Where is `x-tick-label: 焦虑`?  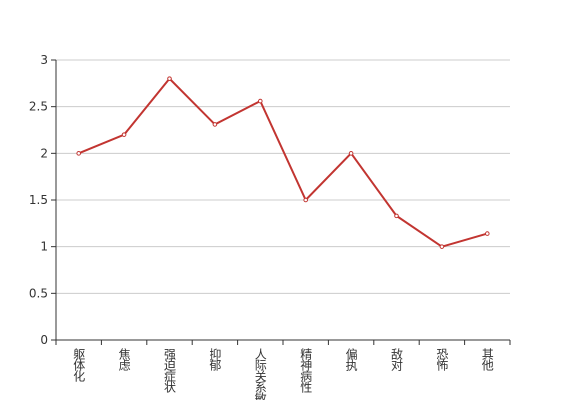
x-tick-label: 焦虑 is located at coordinates (124, 359).